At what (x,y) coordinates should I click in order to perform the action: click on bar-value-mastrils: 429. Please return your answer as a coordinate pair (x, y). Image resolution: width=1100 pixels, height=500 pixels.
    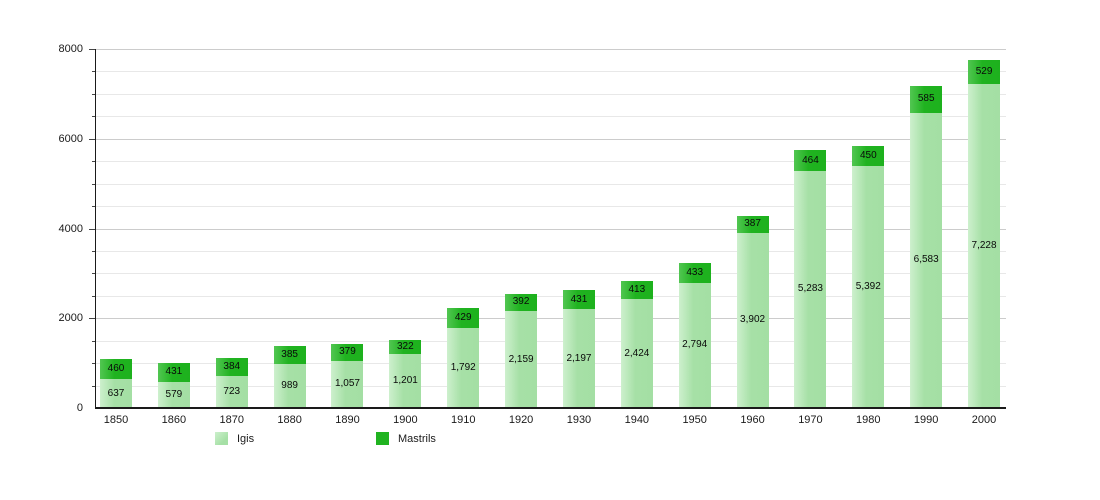
    Looking at the image, I should click on (463, 317).